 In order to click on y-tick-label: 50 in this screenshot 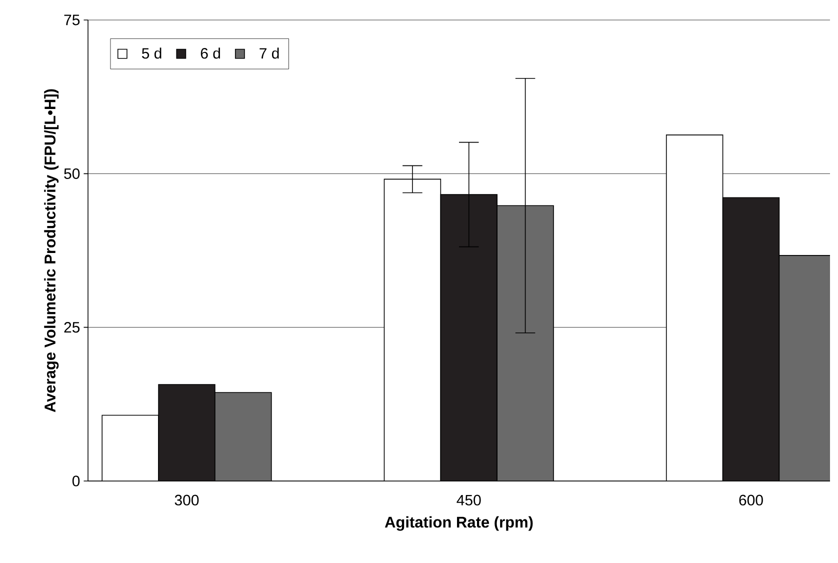, I will do `click(72, 173)`.